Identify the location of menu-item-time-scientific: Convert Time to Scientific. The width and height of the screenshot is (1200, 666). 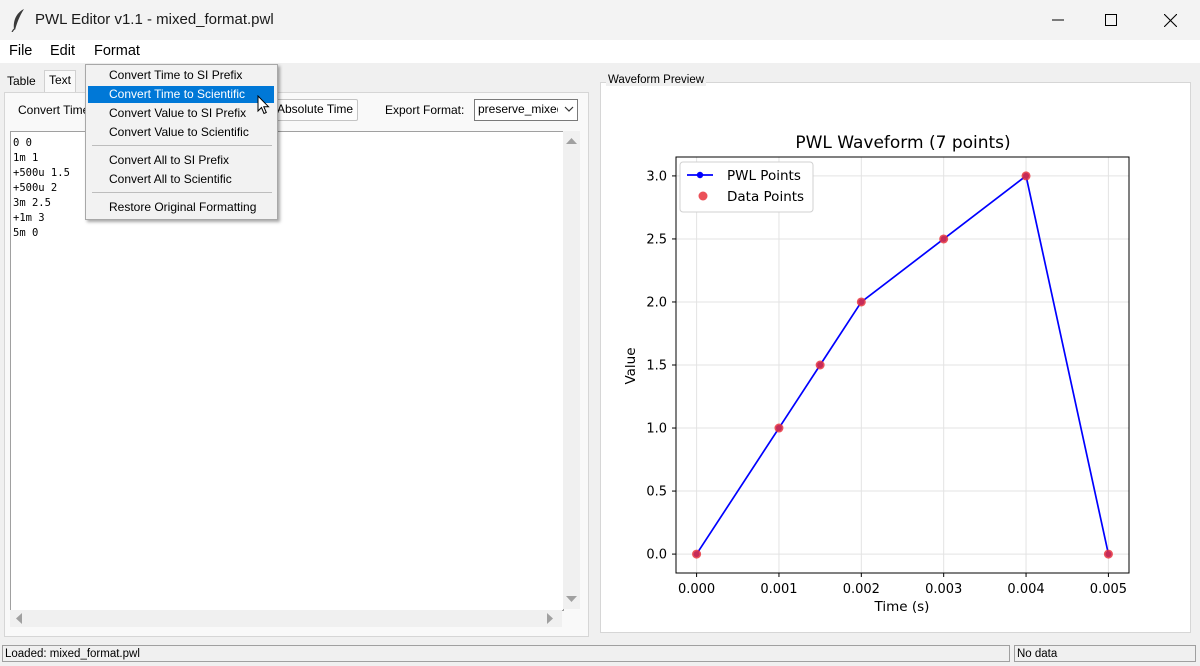
(181, 94).